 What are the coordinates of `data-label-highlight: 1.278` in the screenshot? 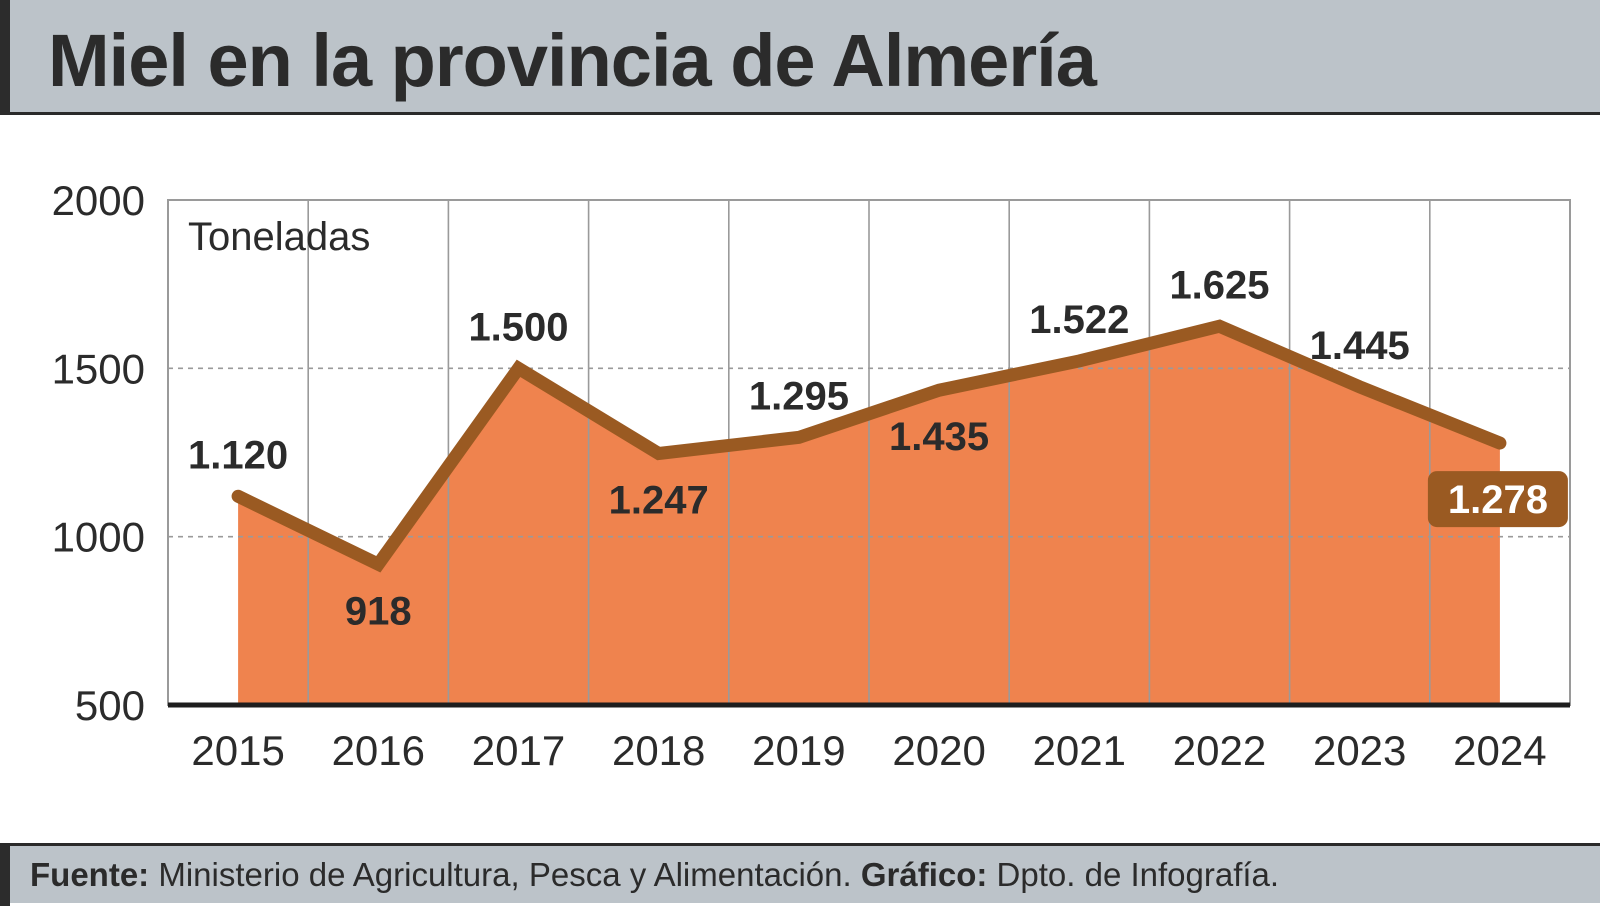 It's located at (1498, 500).